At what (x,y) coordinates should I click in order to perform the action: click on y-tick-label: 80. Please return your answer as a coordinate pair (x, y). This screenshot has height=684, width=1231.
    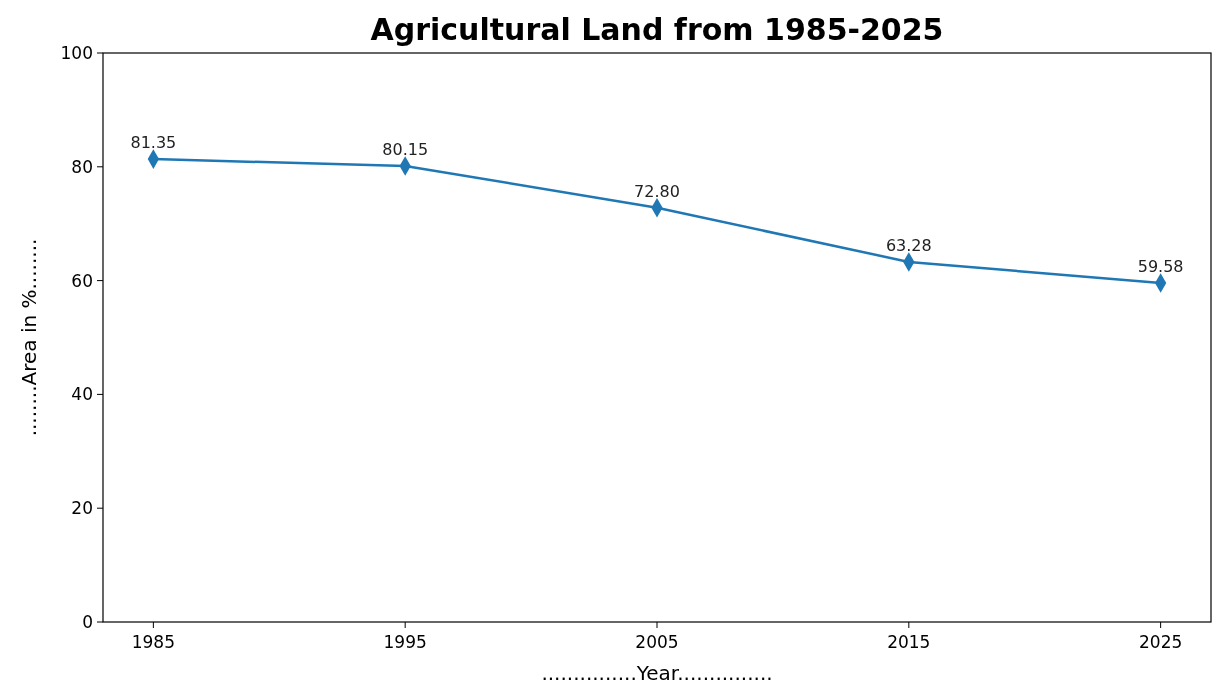
    Looking at the image, I should click on (82, 166).